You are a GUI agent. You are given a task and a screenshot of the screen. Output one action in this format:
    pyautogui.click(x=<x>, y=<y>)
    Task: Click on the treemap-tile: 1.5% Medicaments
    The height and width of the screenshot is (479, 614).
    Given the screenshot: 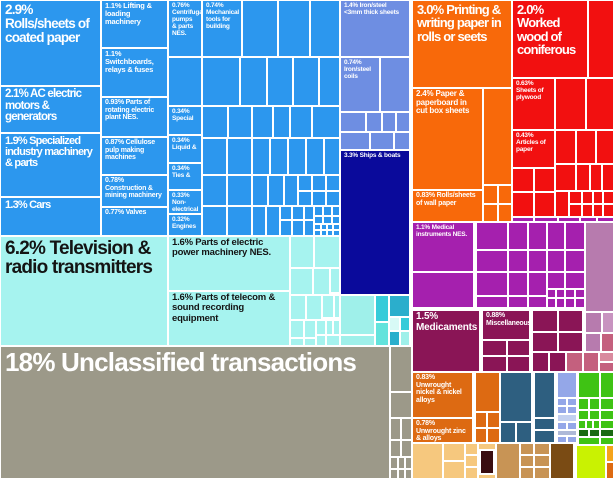 What is the action you would take?
    pyautogui.click(x=446, y=341)
    